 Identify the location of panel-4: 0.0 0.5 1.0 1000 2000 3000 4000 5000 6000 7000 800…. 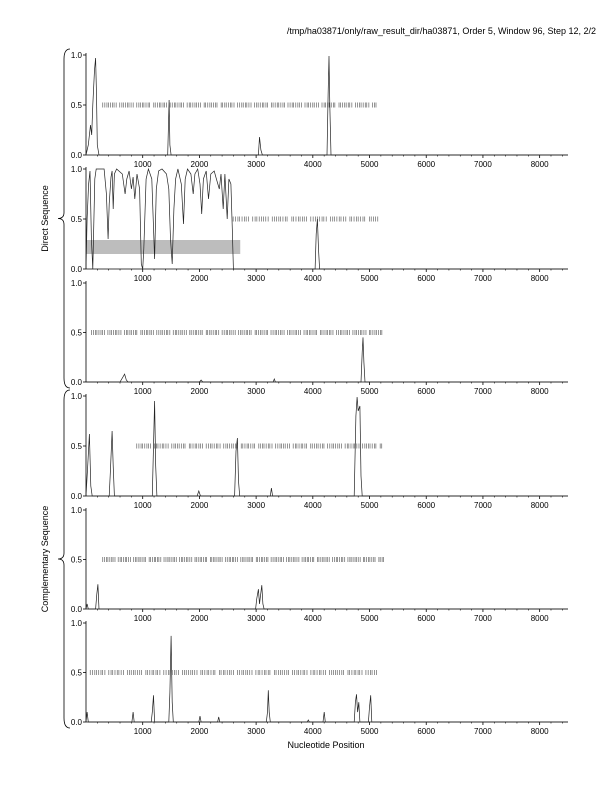
(319, 451).